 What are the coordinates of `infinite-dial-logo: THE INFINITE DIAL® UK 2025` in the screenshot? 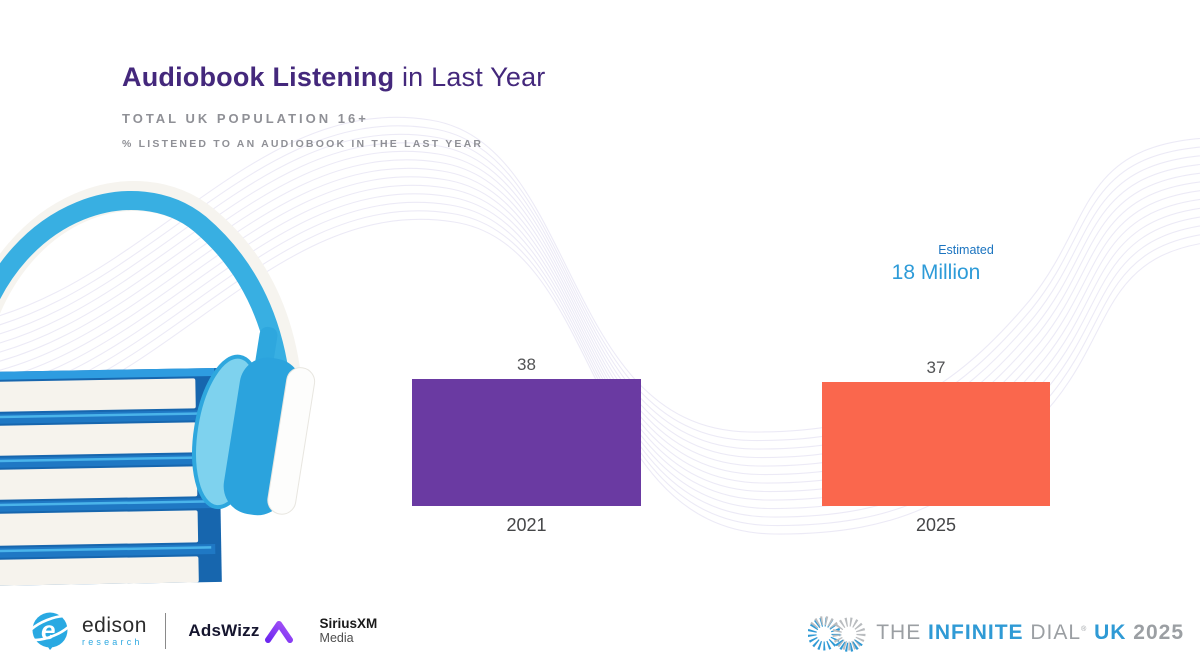 It's located at (996, 633).